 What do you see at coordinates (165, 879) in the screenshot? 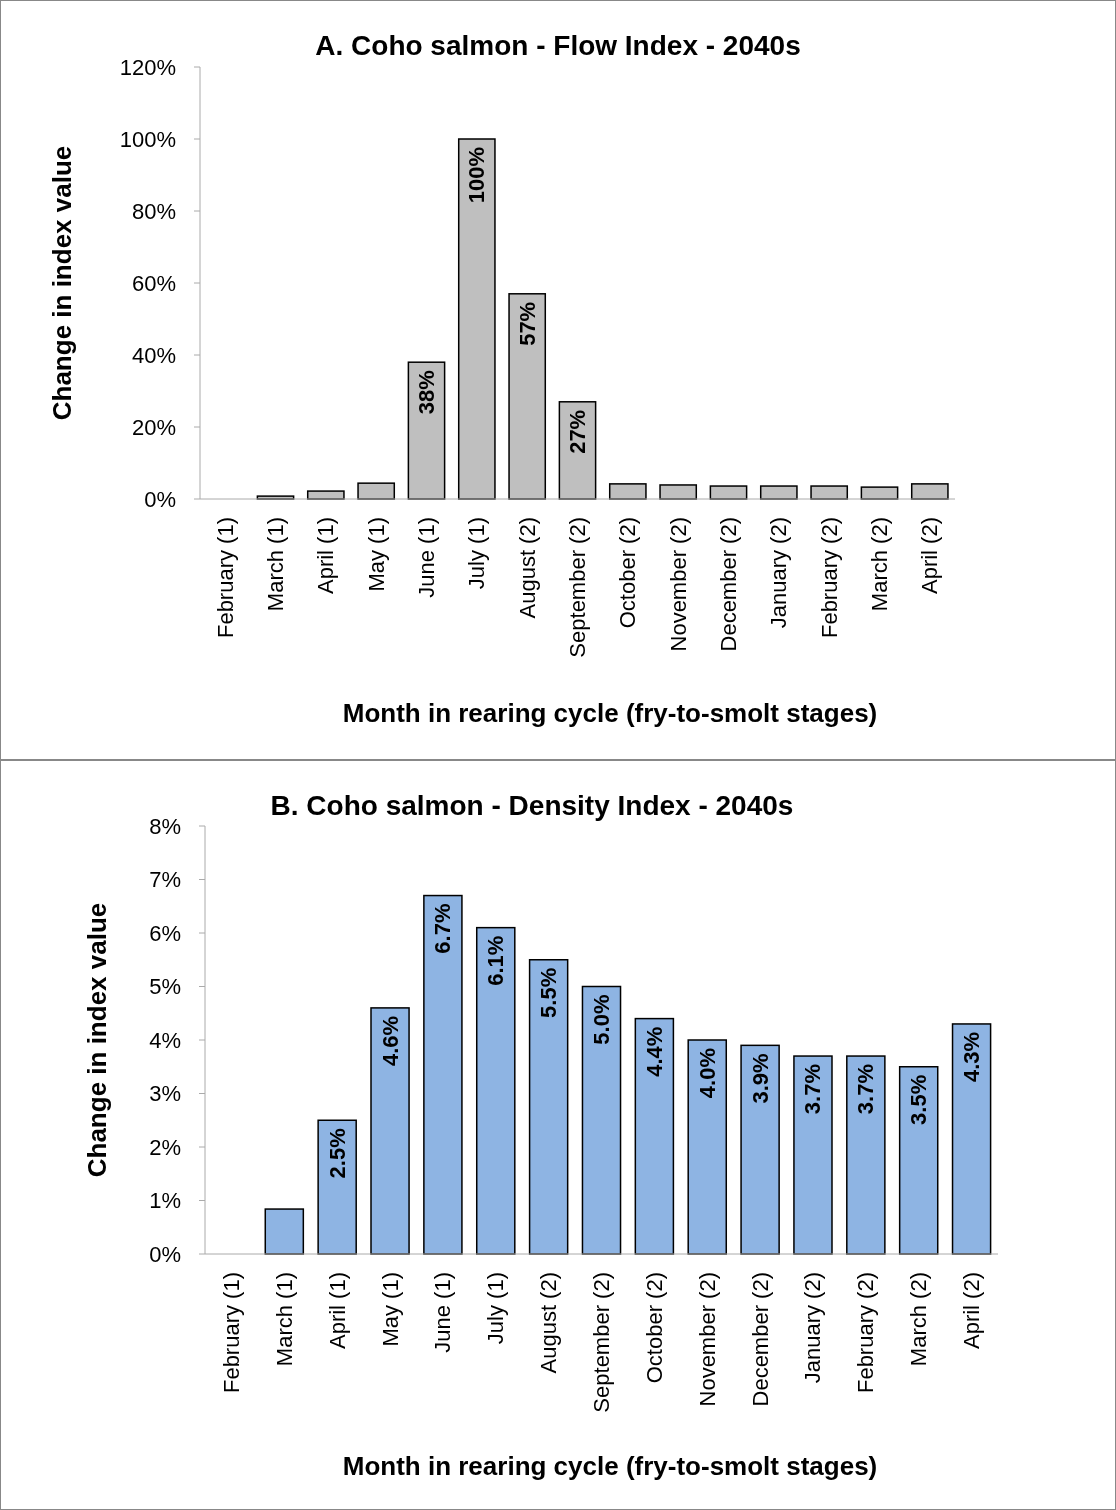
I see `y-tick-label: 7%` at bounding box center [165, 879].